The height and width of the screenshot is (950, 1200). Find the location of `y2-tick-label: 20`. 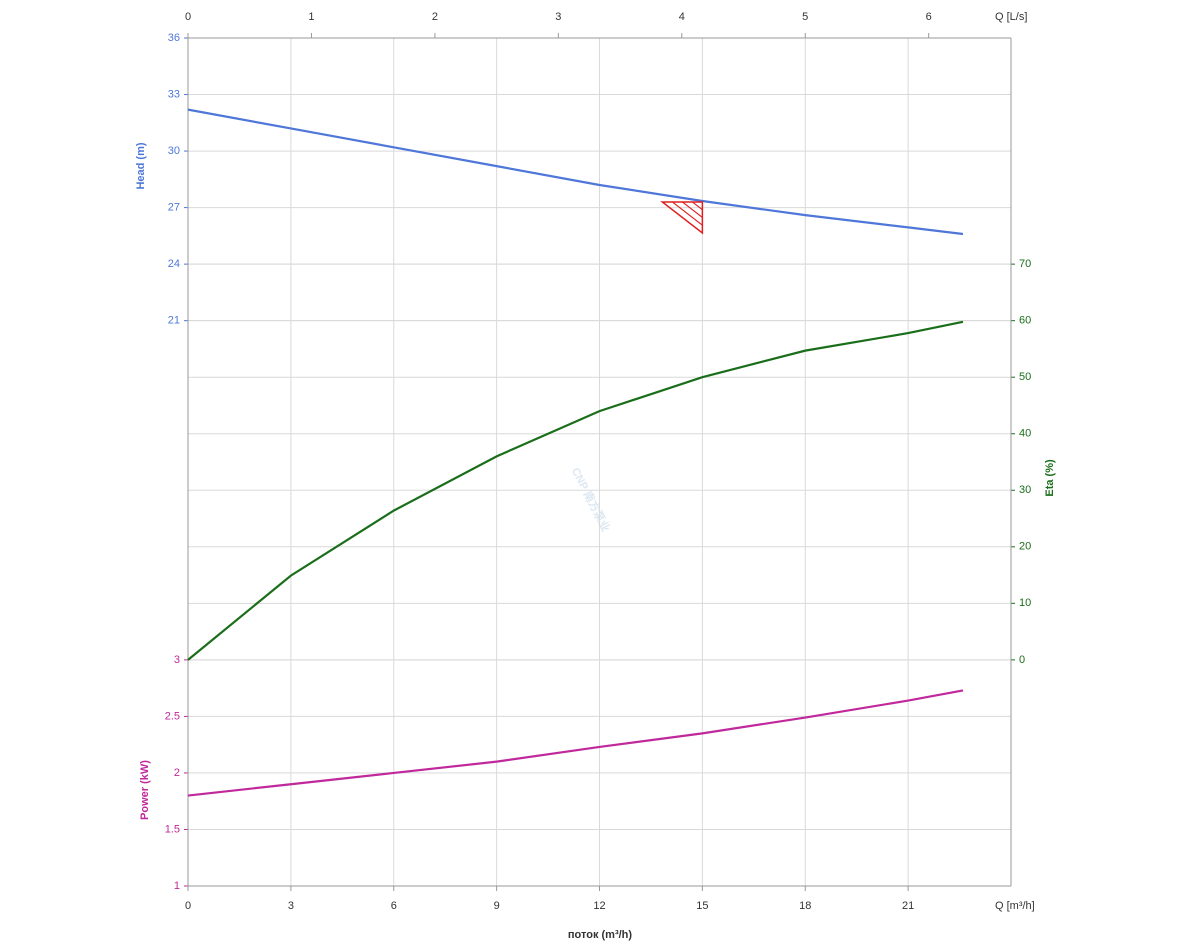

y2-tick-label: 20 is located at coordinates (1025, 547).